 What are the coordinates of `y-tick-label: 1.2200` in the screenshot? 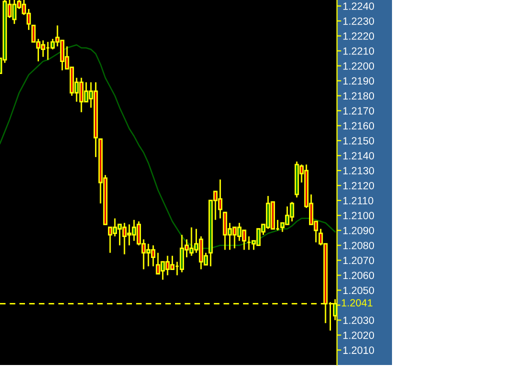 It's located at (358, 66).